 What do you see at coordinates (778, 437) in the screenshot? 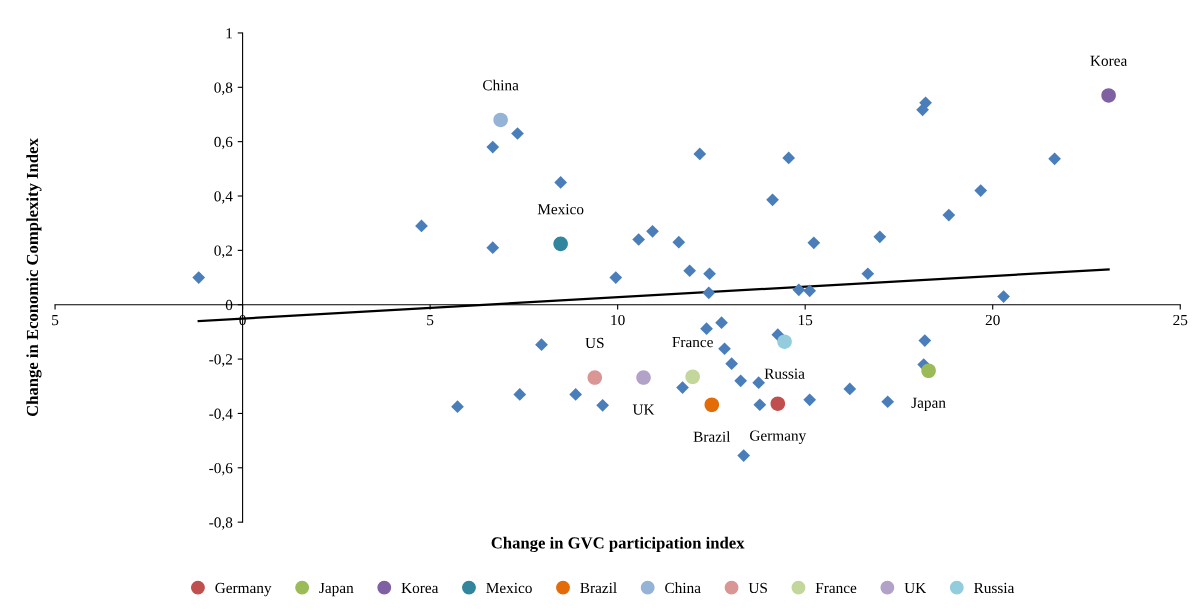
I see `annotation: Germany` at bounding box center [778, 437].